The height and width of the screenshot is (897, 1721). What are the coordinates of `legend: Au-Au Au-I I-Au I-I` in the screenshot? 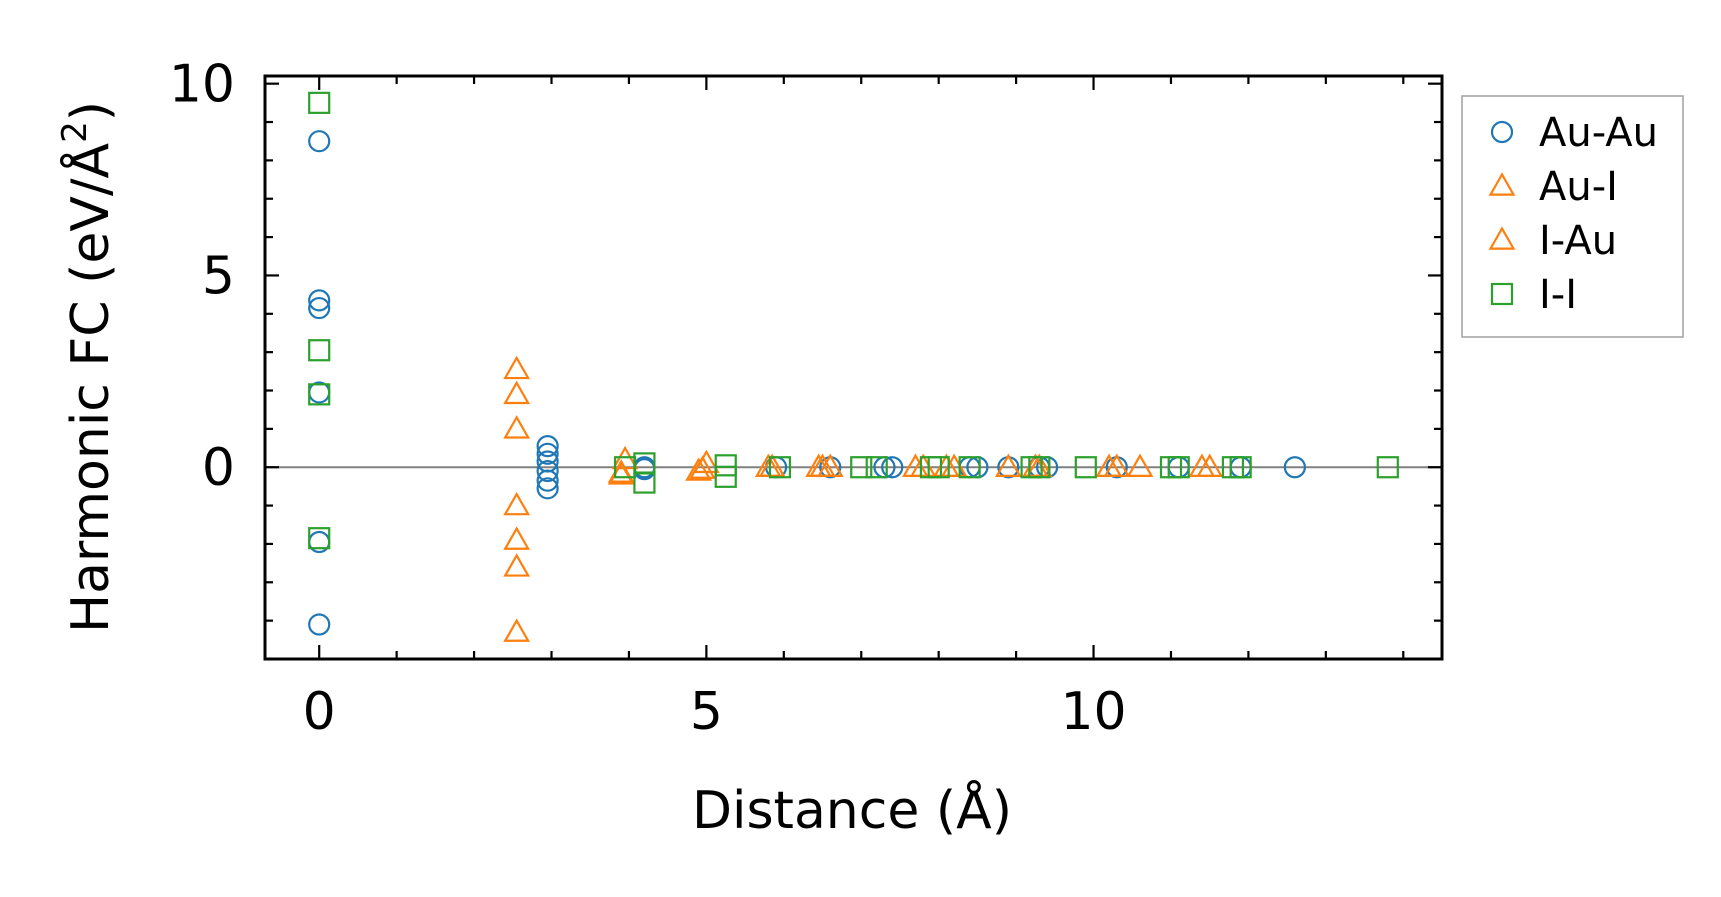 It's located at (1572, 216).